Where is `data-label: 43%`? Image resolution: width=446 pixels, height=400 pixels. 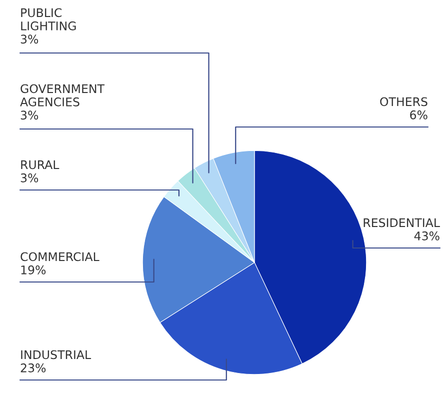
data-label: 43% is located at coordinates (427, 235).